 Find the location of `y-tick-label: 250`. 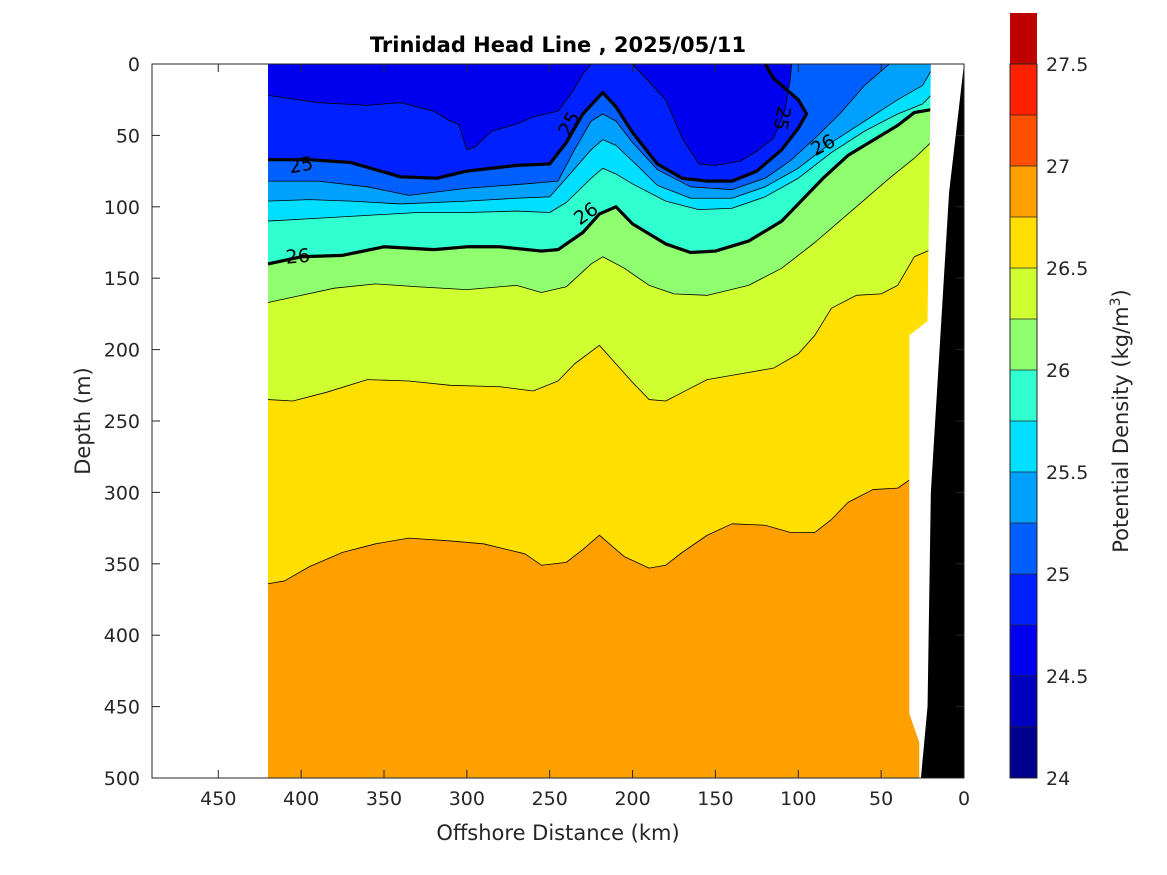

y-tick-label: 250 is located at coordinates (122, 422).